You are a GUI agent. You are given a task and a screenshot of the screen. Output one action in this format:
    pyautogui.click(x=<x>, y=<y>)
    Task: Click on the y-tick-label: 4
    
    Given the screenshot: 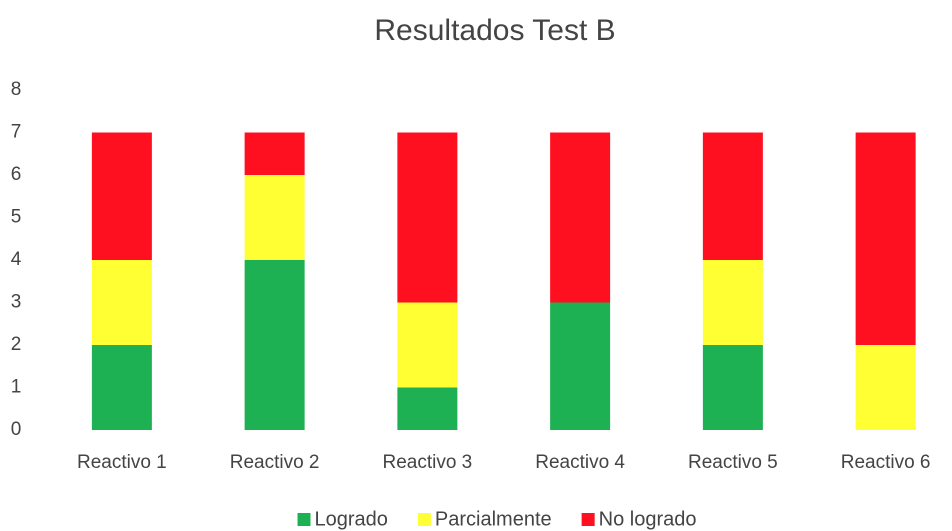 What is the action you would take?
    pyautogui.click(x=16, y=259)
    